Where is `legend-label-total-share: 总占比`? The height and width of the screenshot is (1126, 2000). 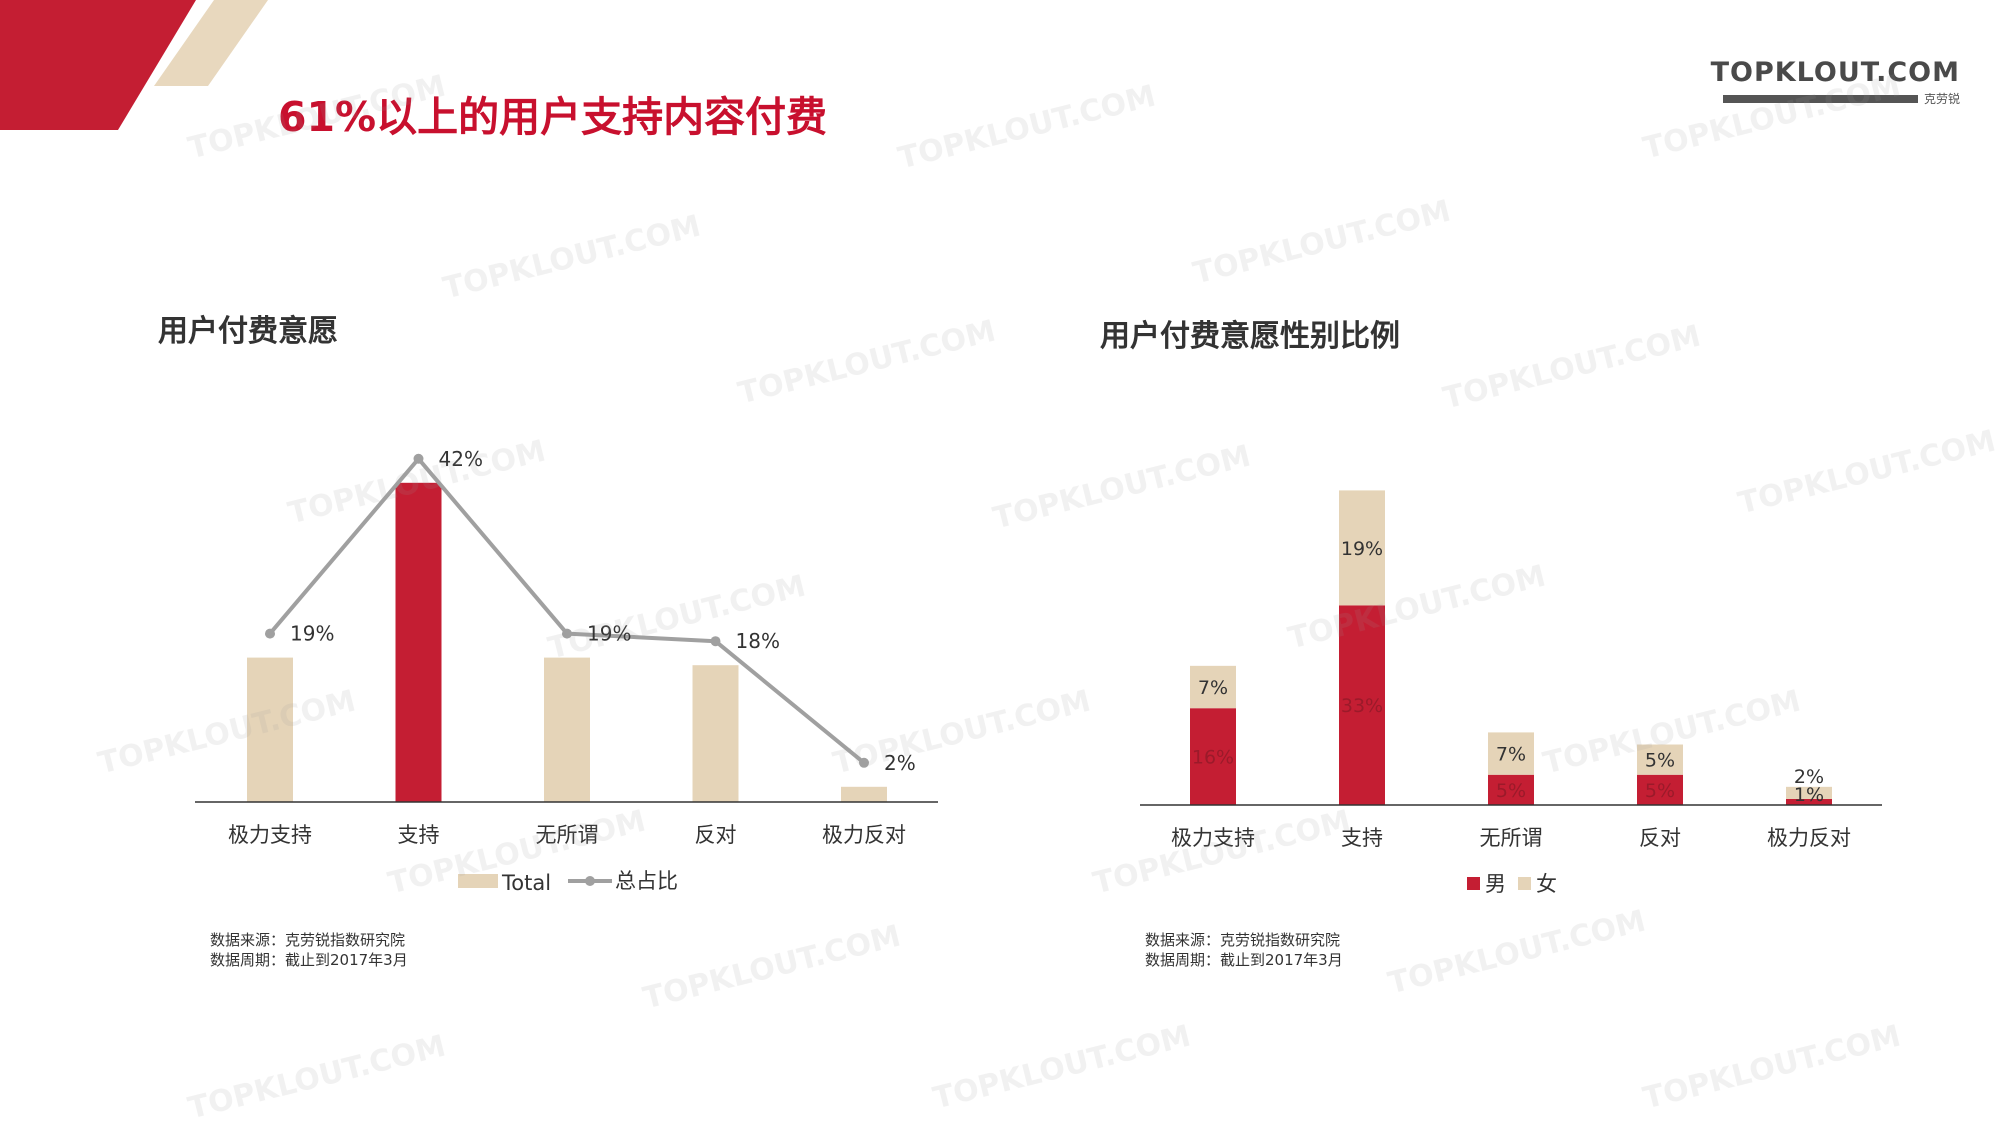
legend-label-total-share: 总占比 is located at coordinates (646, 881).